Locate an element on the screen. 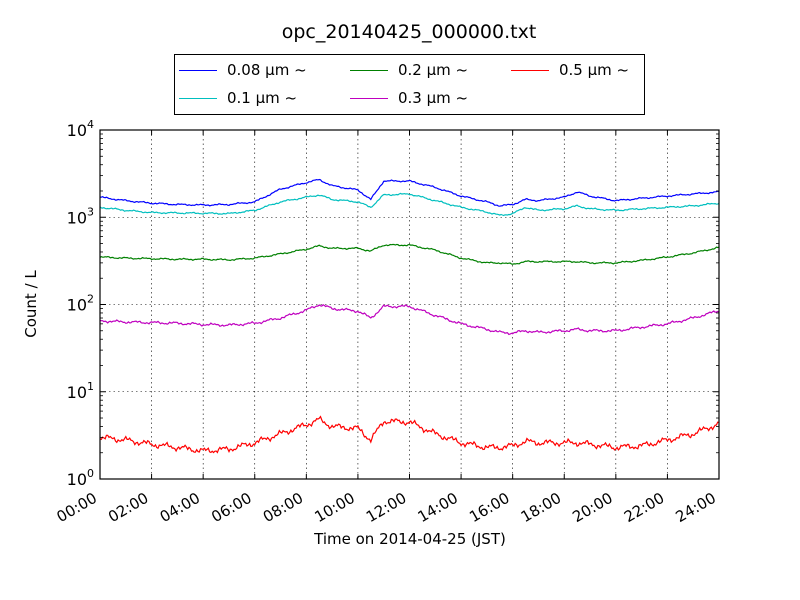 This screenshot has height=600, width=800. legend-label-0-3um: 0.3 μm ~ is located at coordinates (433, 98).